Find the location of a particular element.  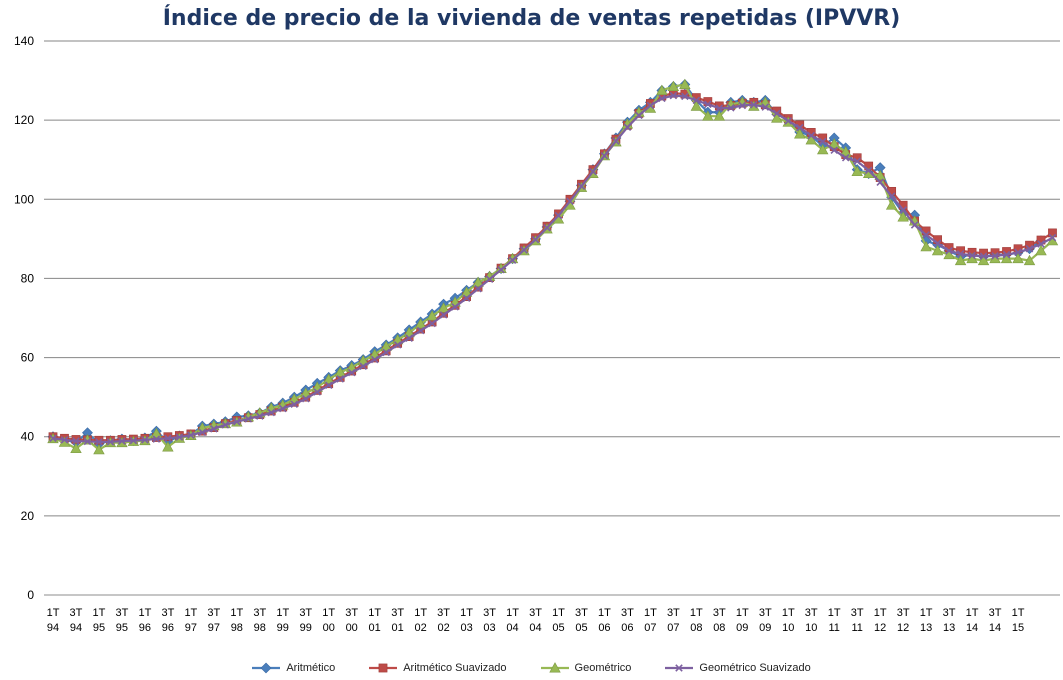

y-tick-label: 40 is located at coordinates (28, 437).